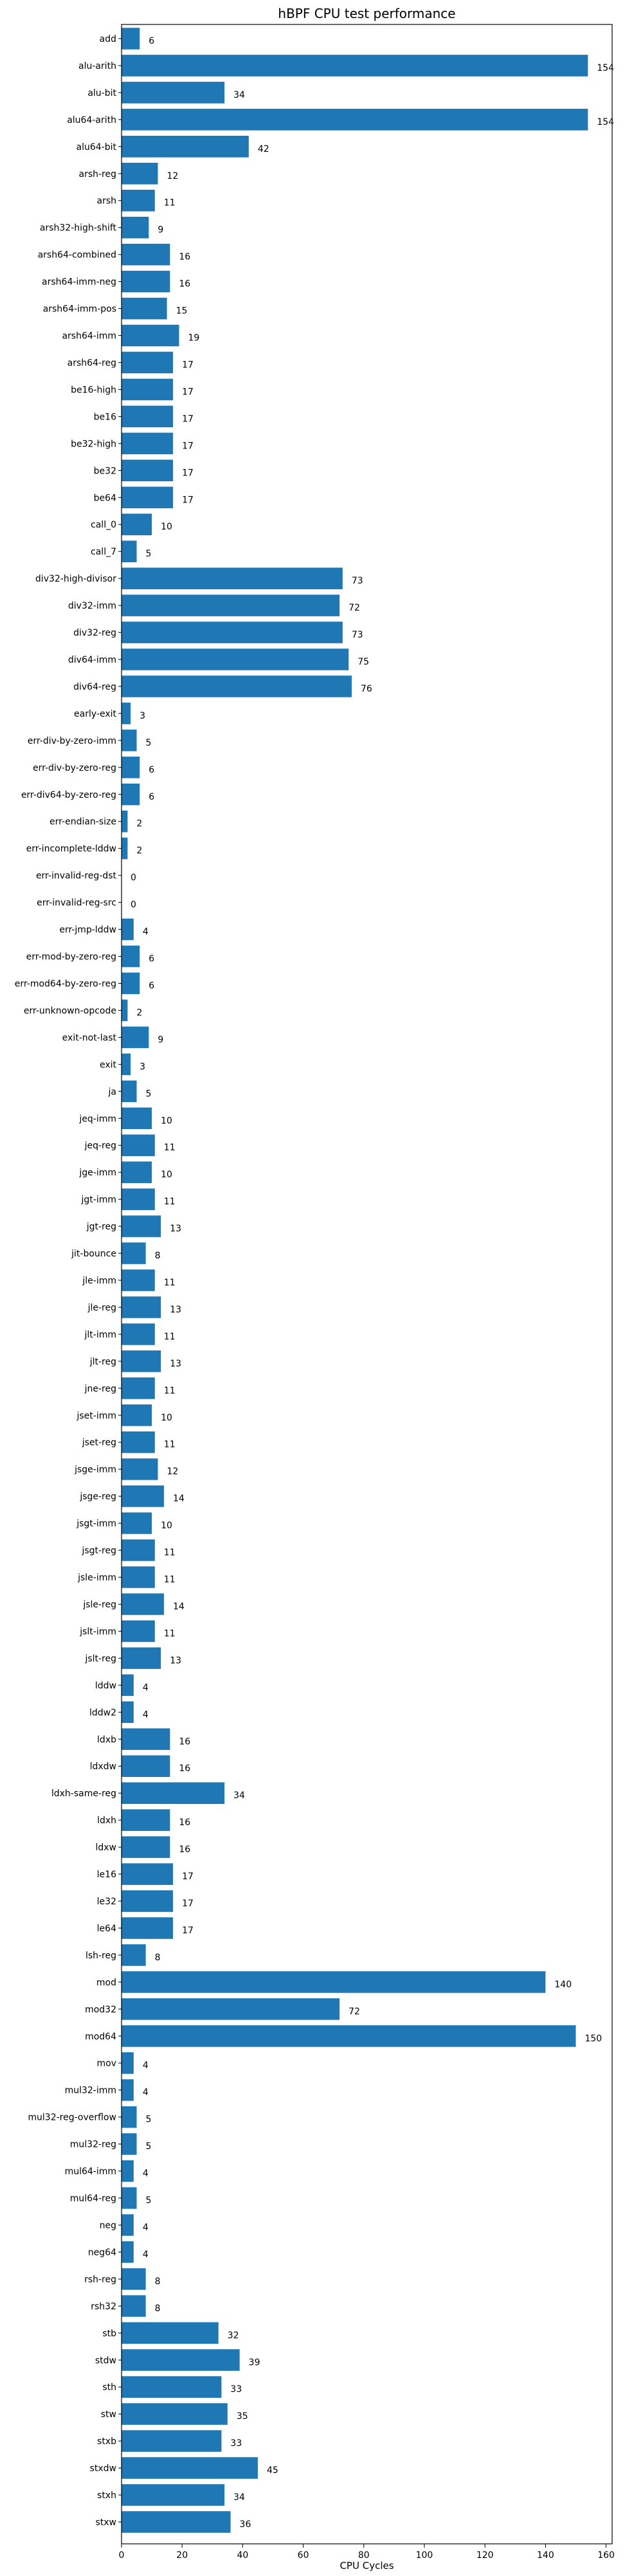  What do you see at coordinates (93, 390) in the screenshot?
I see `category-label: be16-high` at bounding box center [93, 390].